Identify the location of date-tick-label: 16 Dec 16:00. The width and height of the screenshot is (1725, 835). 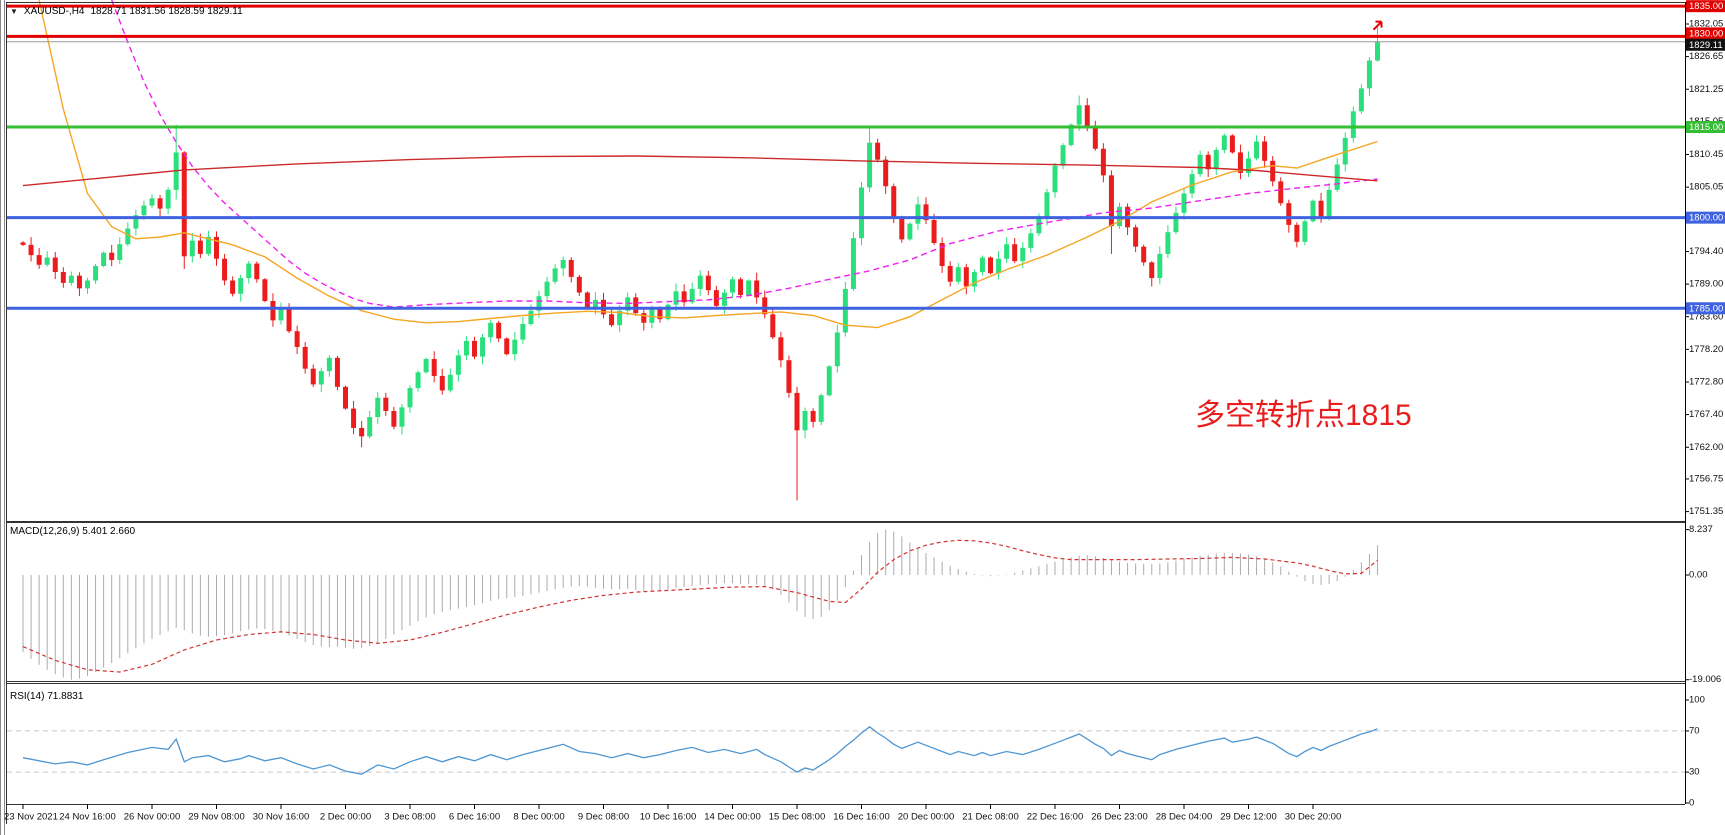
(861, 817).